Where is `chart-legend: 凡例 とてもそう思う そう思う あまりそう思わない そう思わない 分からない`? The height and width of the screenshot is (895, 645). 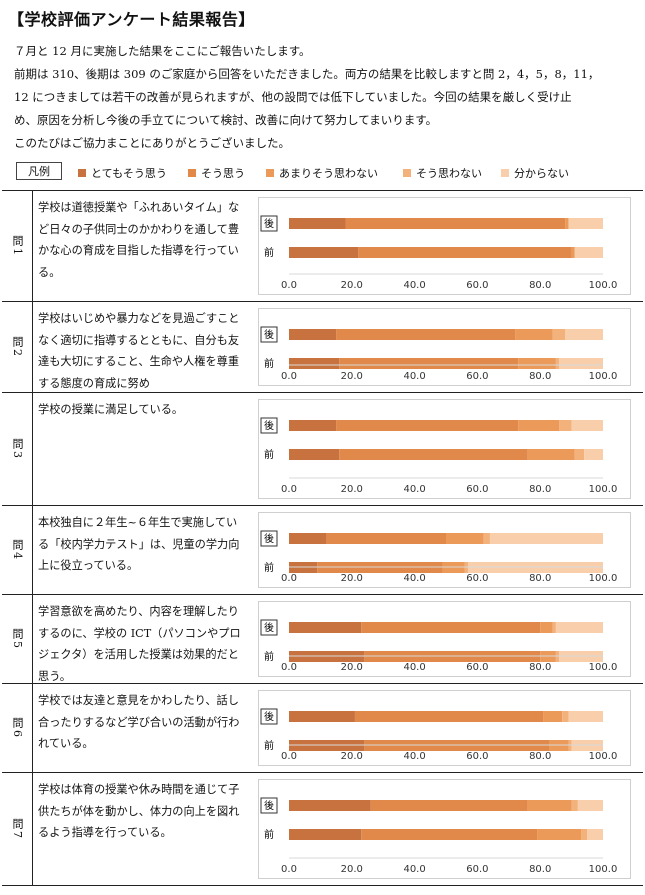
chart-legend: 凡例 とてもそう思う そう思う あまりそう思わない そう思わない 分からない is located at coordinates (326, 170).